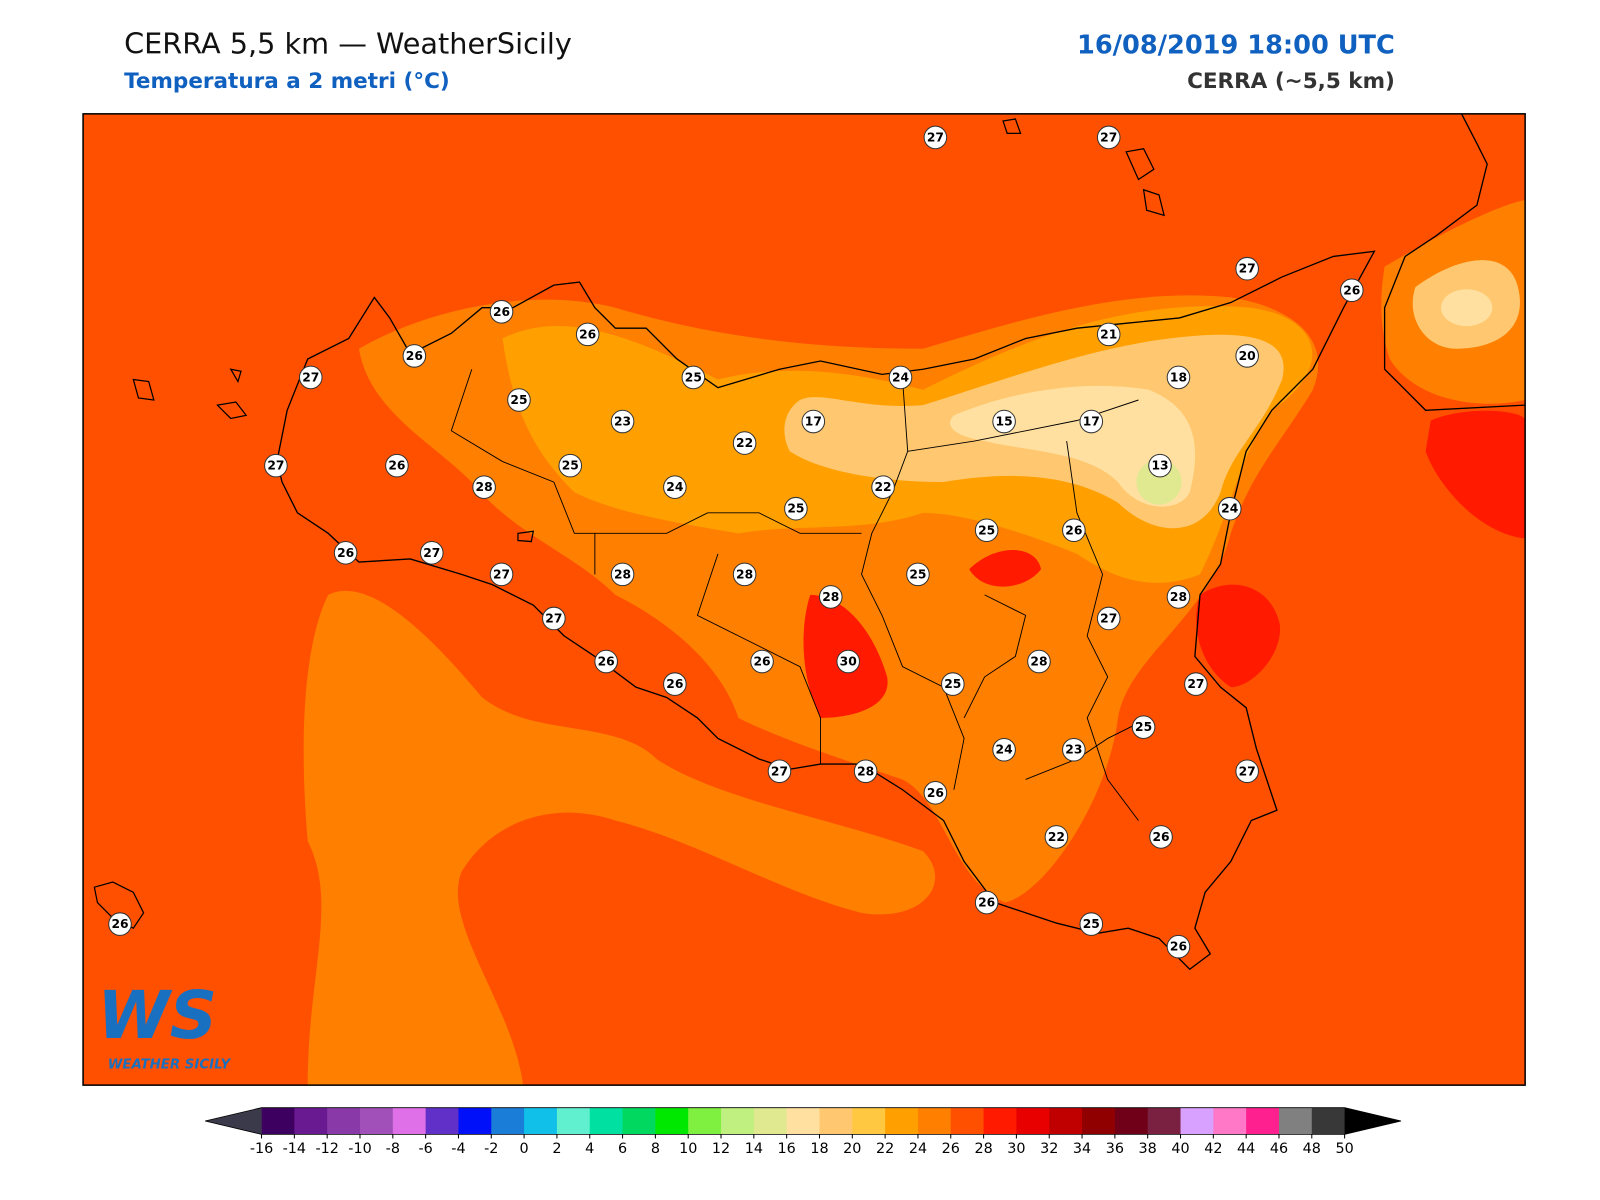 The width and height of the screenshot is (1600, 1200). Describe the element at coordinates (852, 1149) in the screenshot. I see `colorbar-tick-label: 20` at that location.